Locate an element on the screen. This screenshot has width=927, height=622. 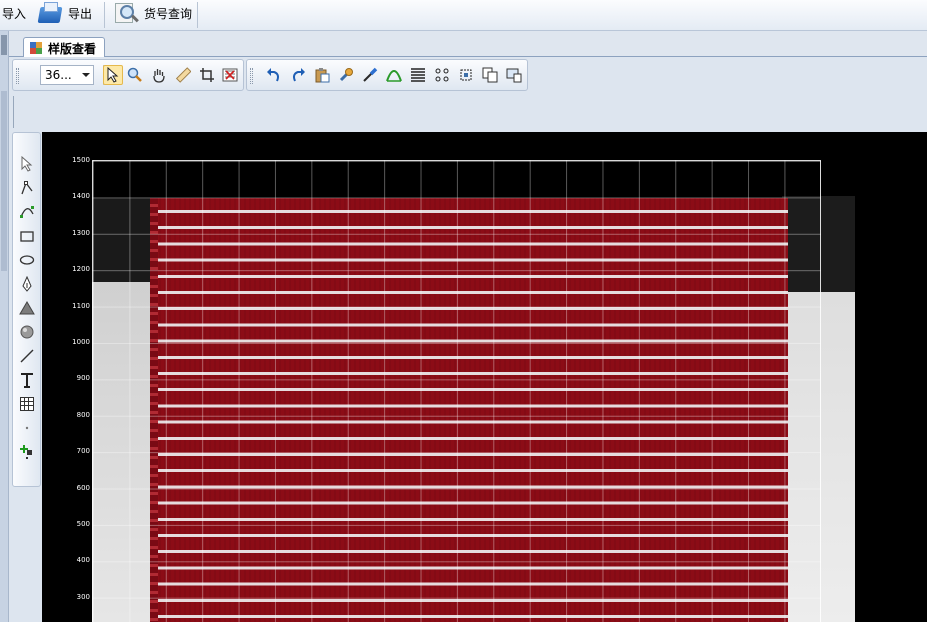
lines-tool-button is located at coordinates (418, 75).